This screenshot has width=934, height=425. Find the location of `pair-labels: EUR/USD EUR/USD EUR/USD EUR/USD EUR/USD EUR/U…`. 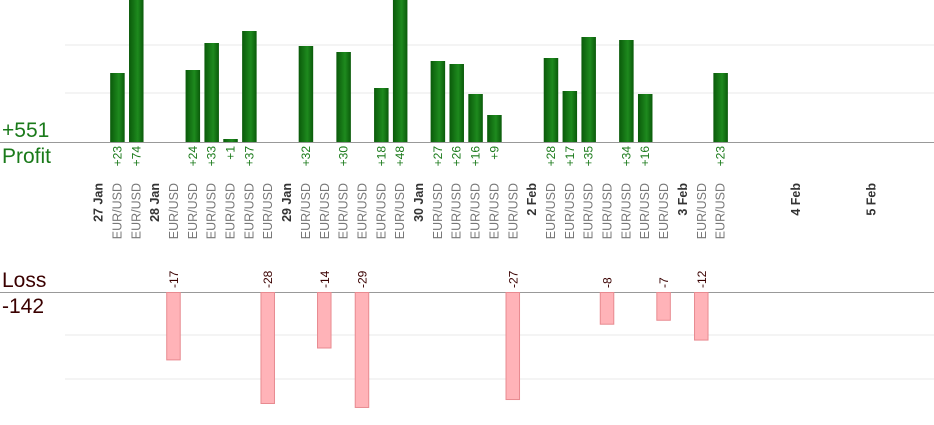

pair-labels: EUR/USD EUR/USD EUR/USD EUR/USD EUR/USD EUR/U… is located at coordinates (418, 211).